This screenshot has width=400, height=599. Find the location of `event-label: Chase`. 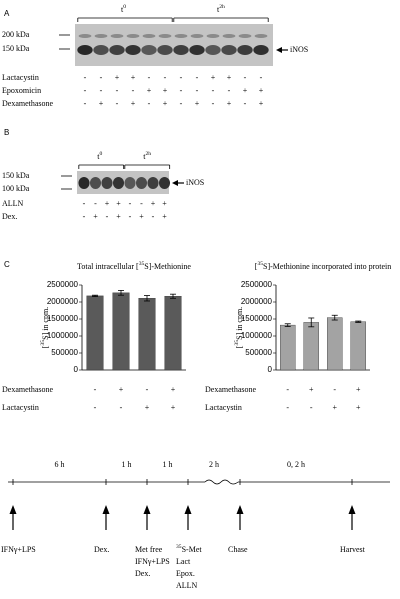

event-label: Chase is located at coordinates (238, 549).